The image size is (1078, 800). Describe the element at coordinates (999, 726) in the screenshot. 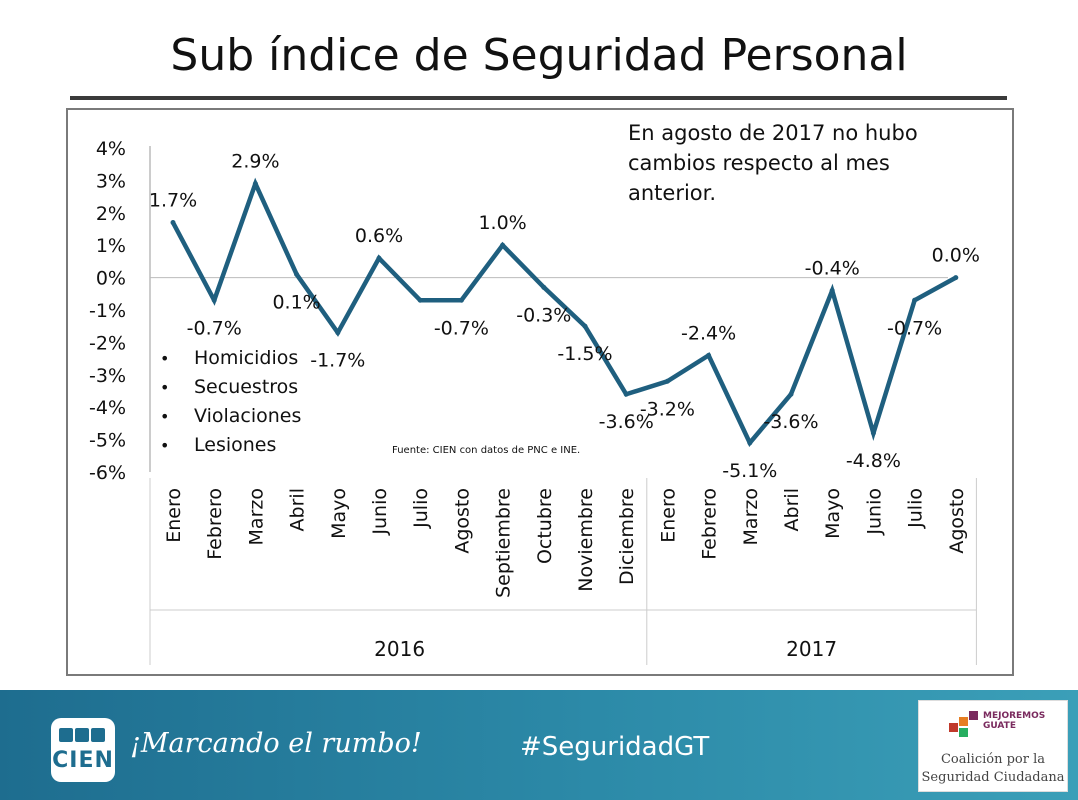

I see `brand-bottom: GUATE` at that location.